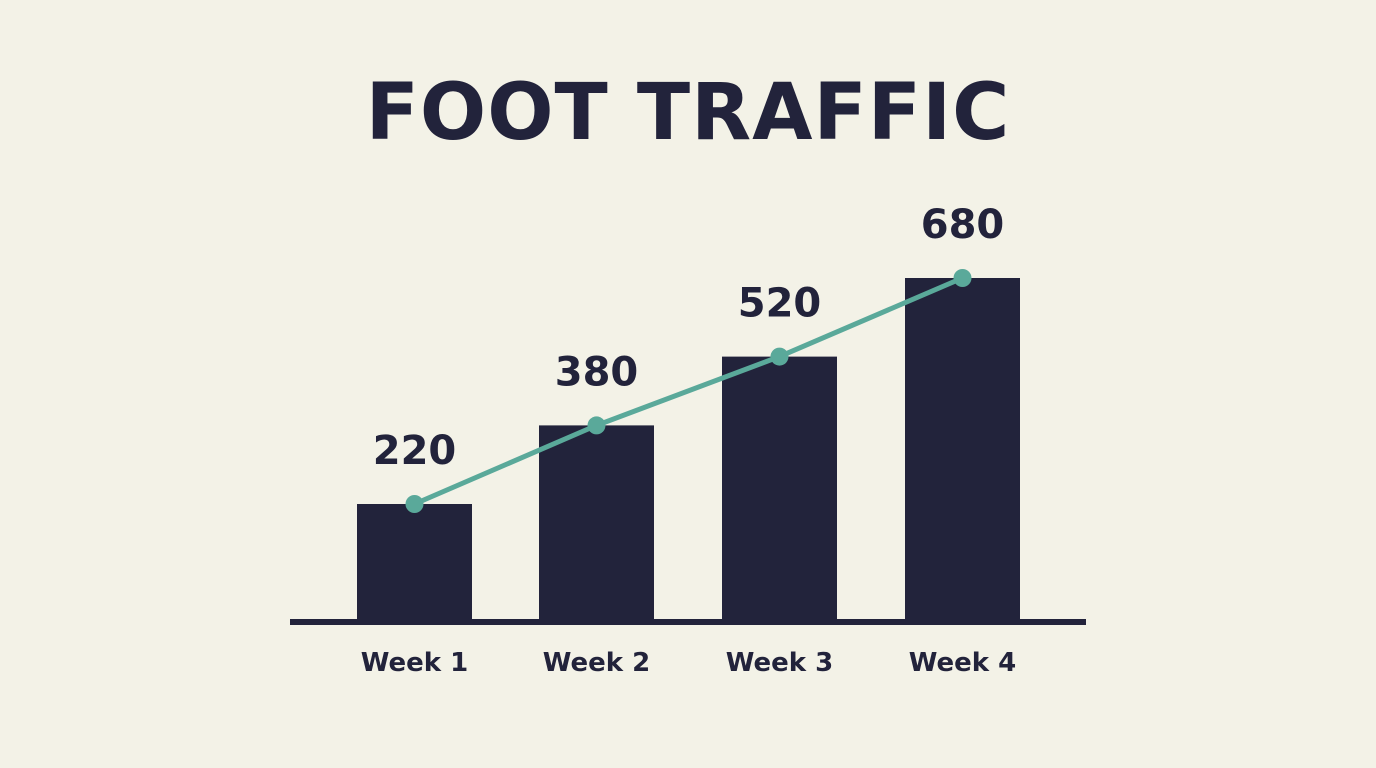 This screenshot has height=768, width=1376. Describe the element at coordinates (780, 304) in the screenshot. I see `data-label: 520` at that location.